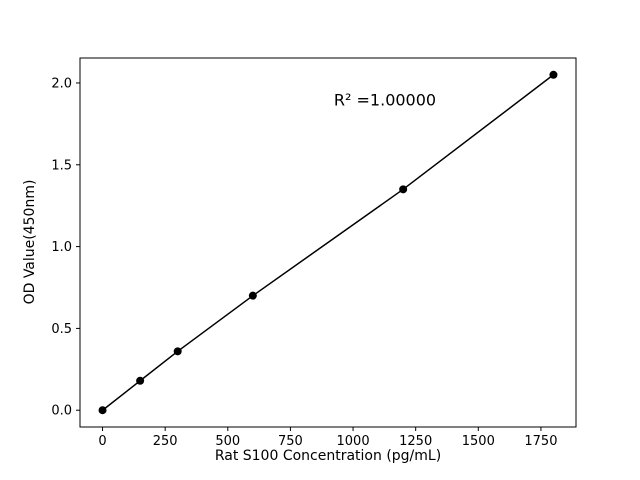  Describe the element at coordinates (385, 100) in the screenshot. I see `r-squared-annotation: R² =1.00000` at that location.